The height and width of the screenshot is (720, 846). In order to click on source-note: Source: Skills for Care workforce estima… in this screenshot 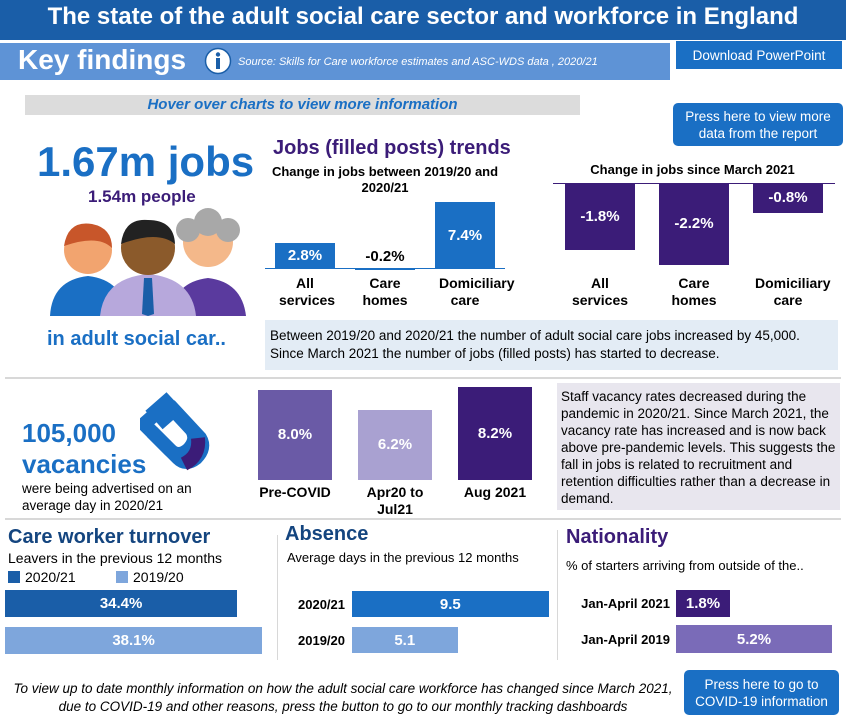, I will do `click(418, 62)`.